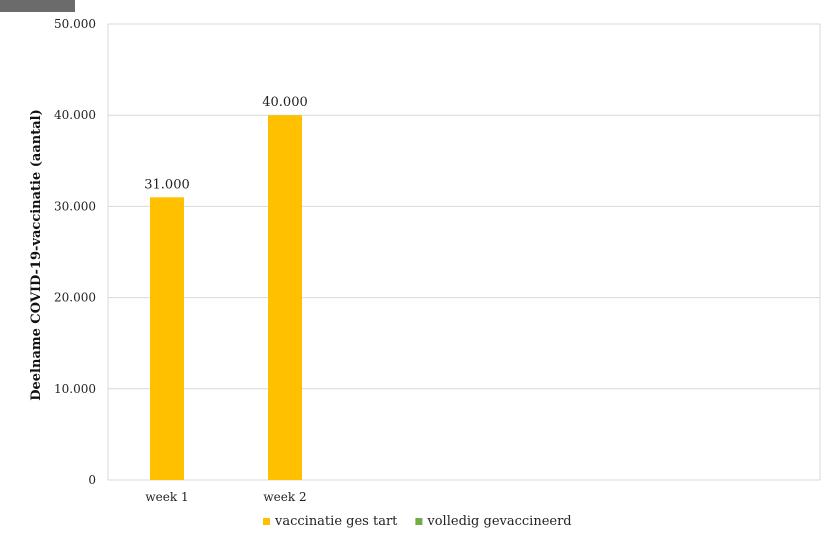 The image size is (824, 542). Describe the element at coordinates (75, 206) in the screenshot. I see `y-tick-label: 30.000` at that location.